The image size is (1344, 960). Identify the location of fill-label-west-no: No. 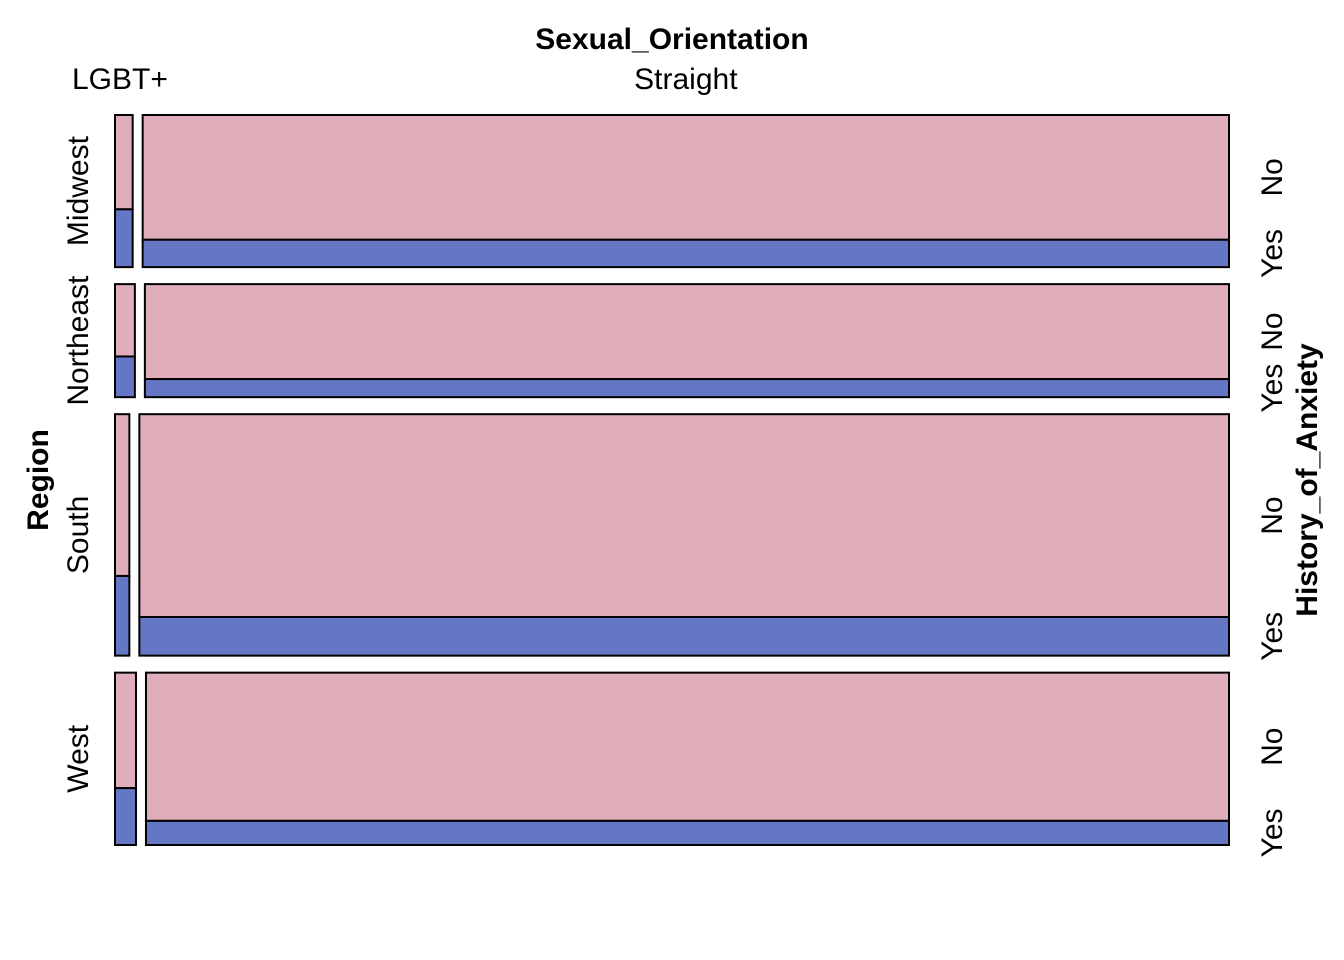
(1272, 747).